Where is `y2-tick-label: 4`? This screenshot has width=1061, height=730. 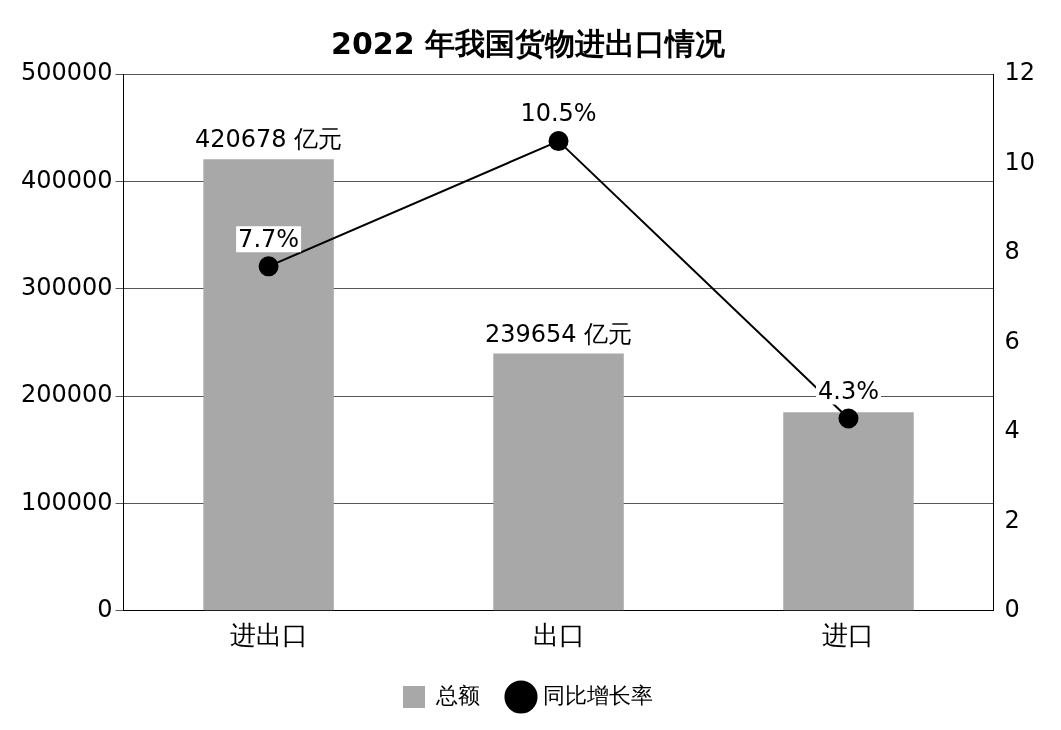
y2-tick-label: 4 is located at coordinates (1012, 430).